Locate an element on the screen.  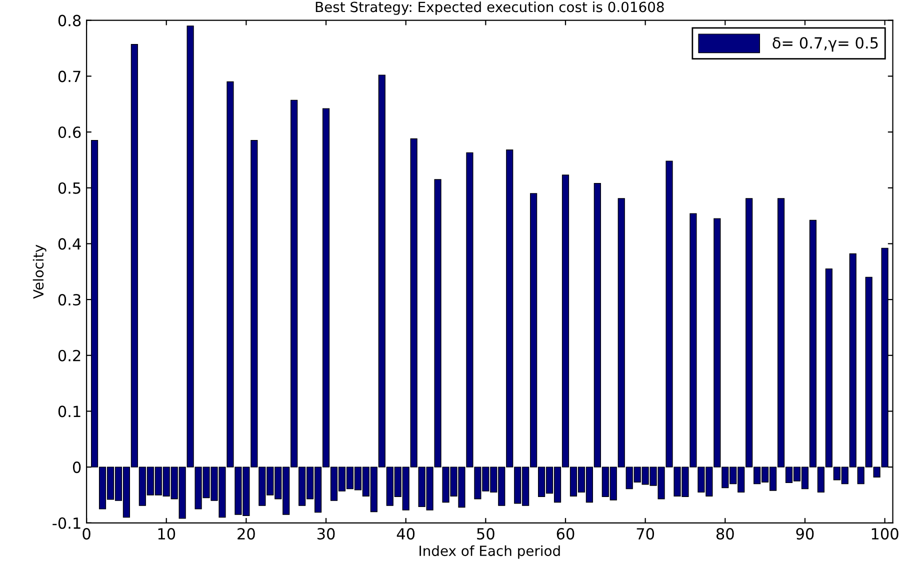
legend-label: δ= 0.7,γ= 0.5 is located at coordinates (825, 44).